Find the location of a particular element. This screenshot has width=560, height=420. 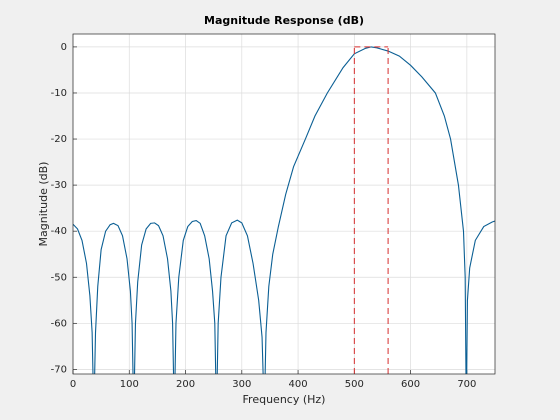

y-tick-label: -70 is located at coordinates (59, 369).